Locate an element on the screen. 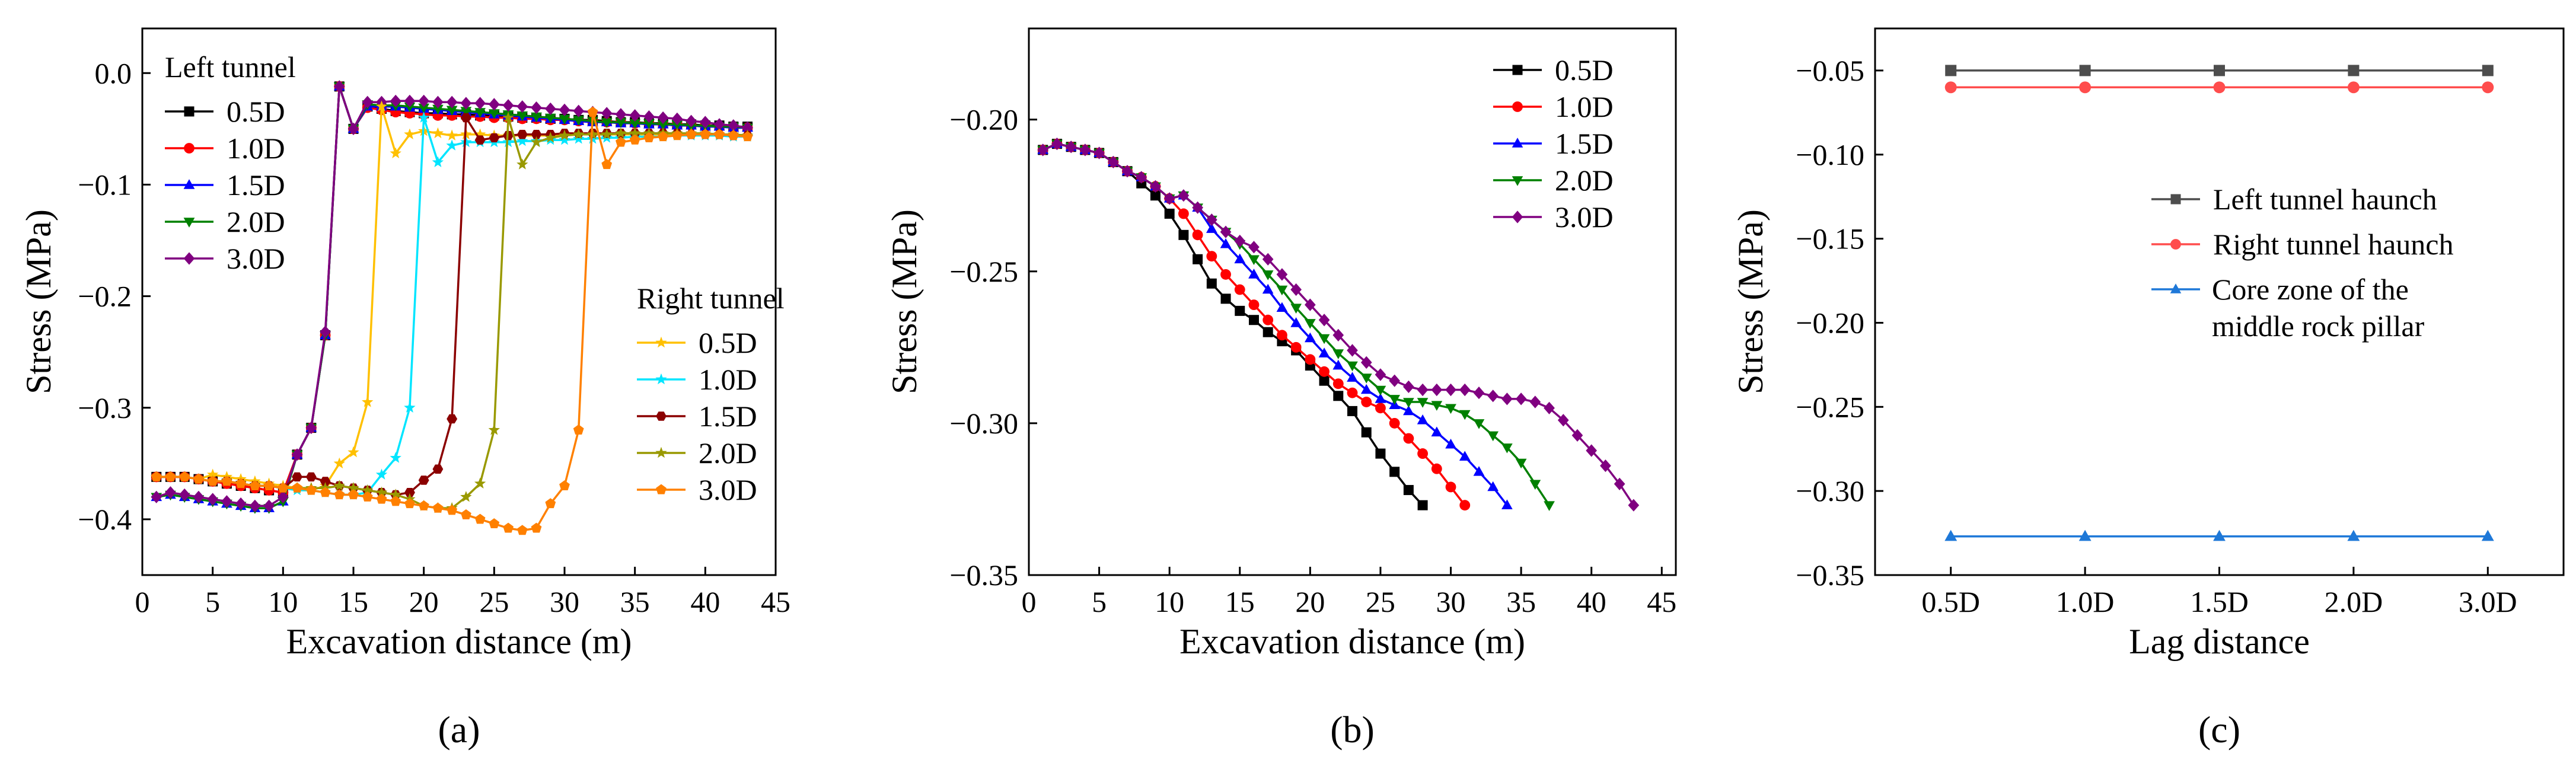 The width and height of the screenshot is (2576, 763). y-tick-label: −0.4 is located at coordinates (105, 519).